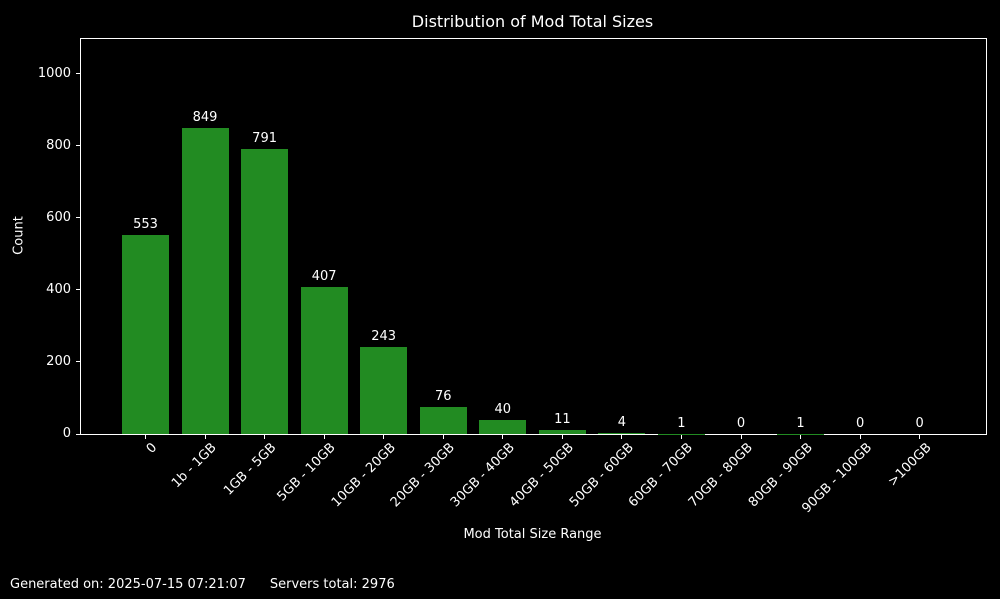 Image resolution: width=1000 pixels, height=600 pixels. What do you see at coordinates (128, 584) in the screenshot?
I see `generated-timestamp: Generated on: 2025-07-15 07:21:07` at bounding box center [128, 584].